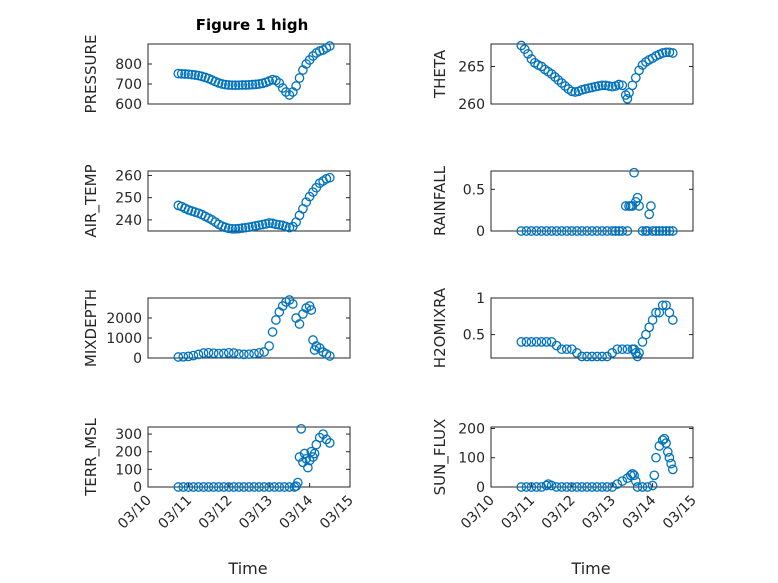  I want to click on theta-subplot: 260 265 THETA, so click(562, 76).